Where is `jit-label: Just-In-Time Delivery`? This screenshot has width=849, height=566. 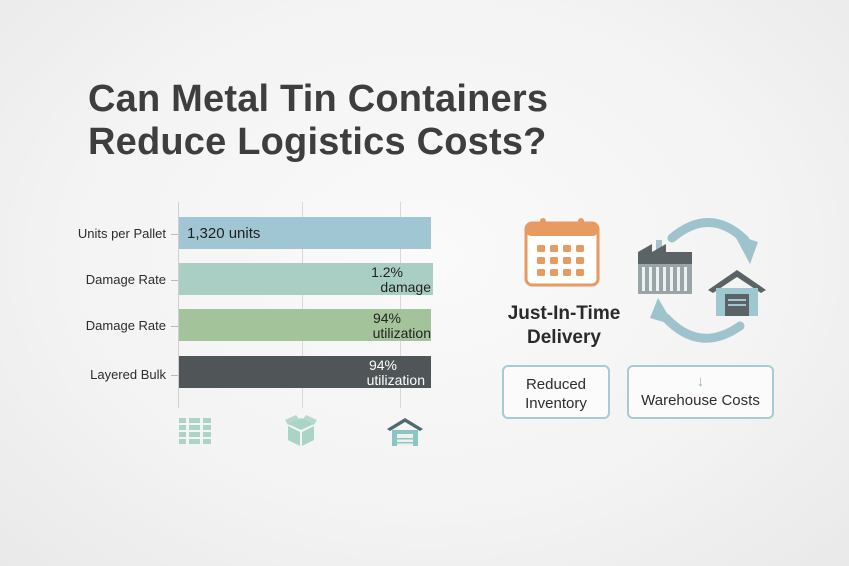 jit-label: Just-In-Time Delivery is located at coordinates (564, 326).